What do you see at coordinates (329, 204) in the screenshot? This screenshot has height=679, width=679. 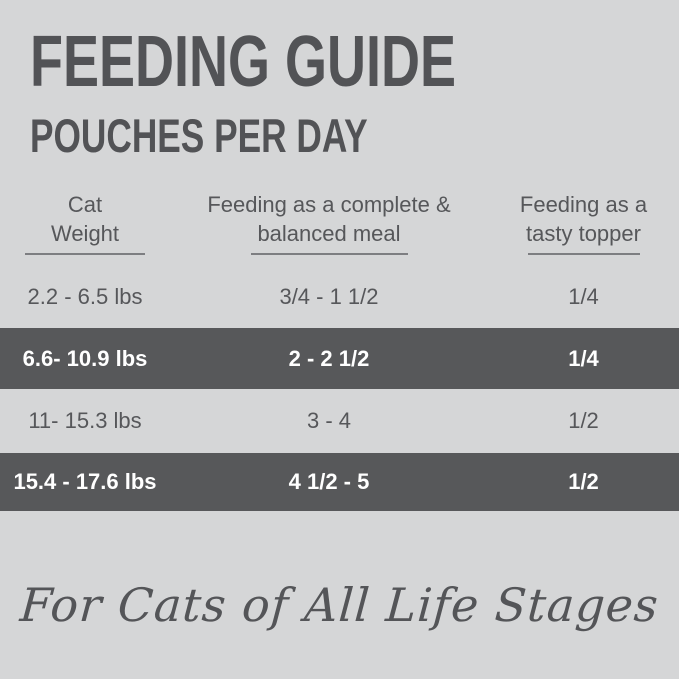 I see `header-line: Feeding as a complete &` at bounding box center [329, 204].